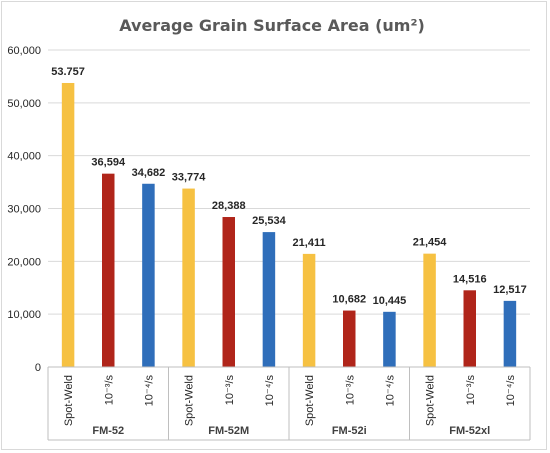 The image size is (550, 453). What do you see at coordinates (309, 243) in the screenshot?
I see `data-label: 21,411` at bounding box center [309, 243].